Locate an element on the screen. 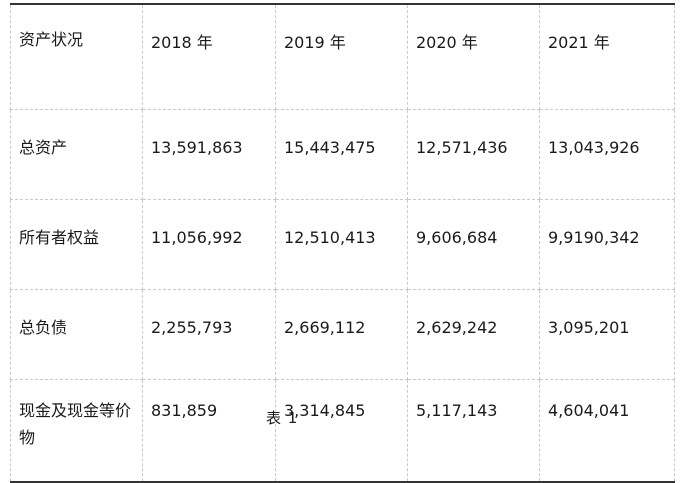  table-cell: 9,9190,342 is located at coordinates (607, 244).